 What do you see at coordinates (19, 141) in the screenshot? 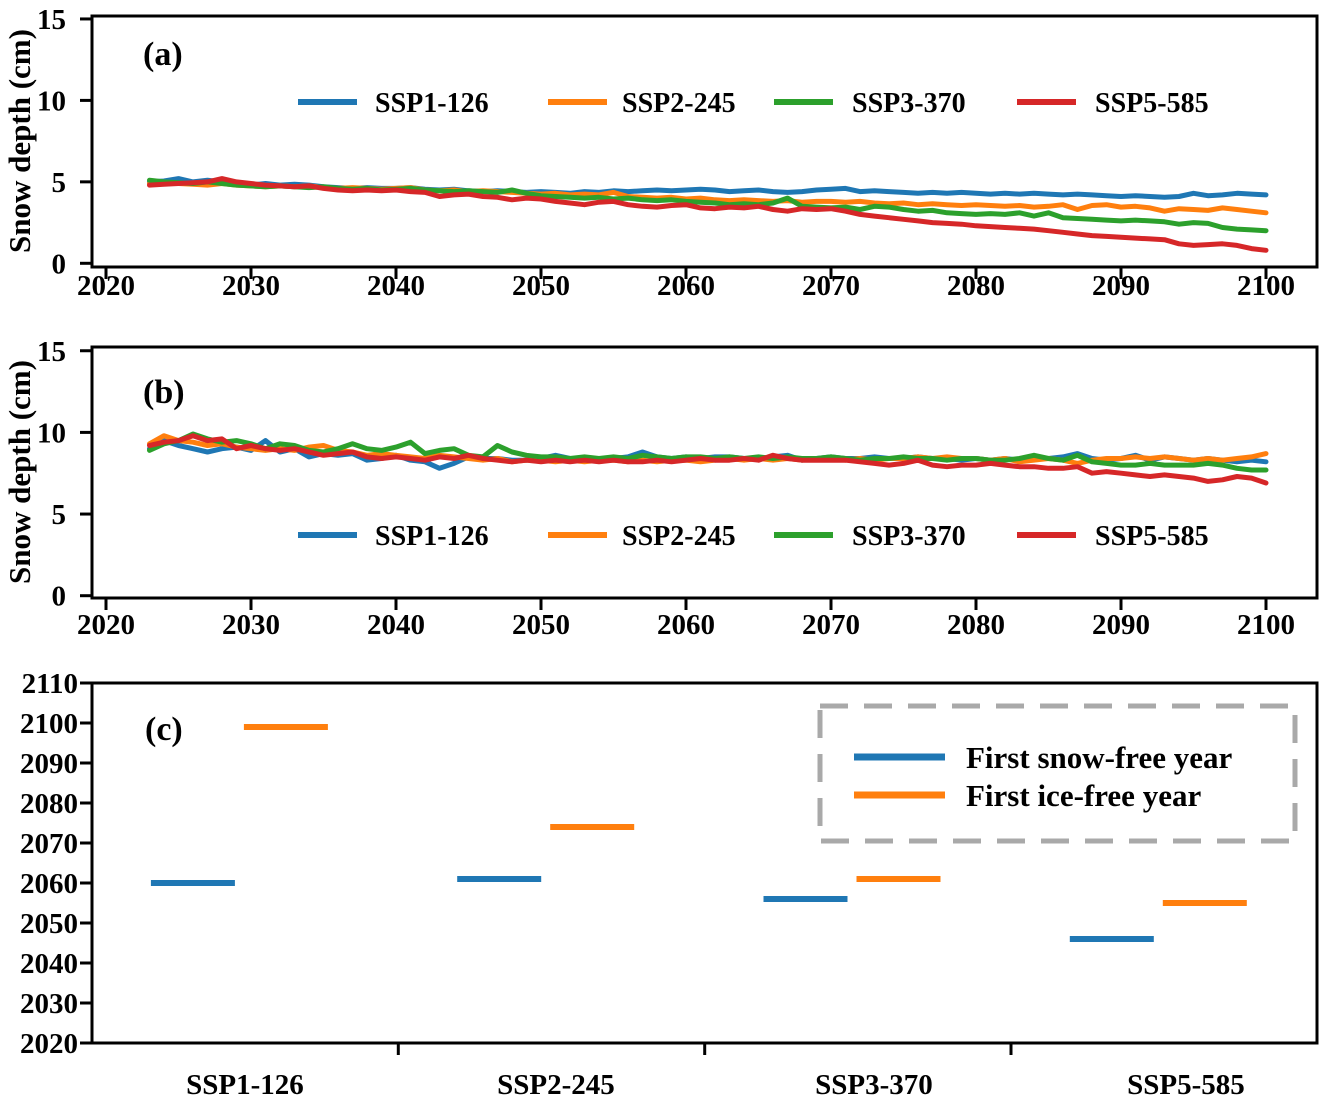
I see `panel-a-y-axis-label: Snow depth (cm)` at bounding box center [19, 141].